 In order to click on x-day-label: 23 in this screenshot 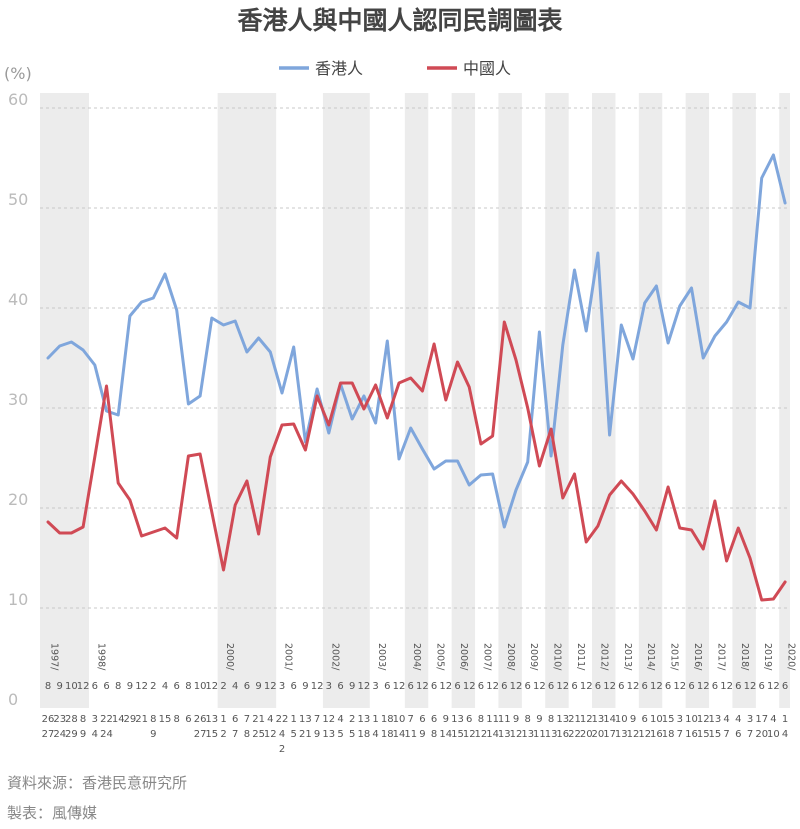, I will do `click(59, 719)`.